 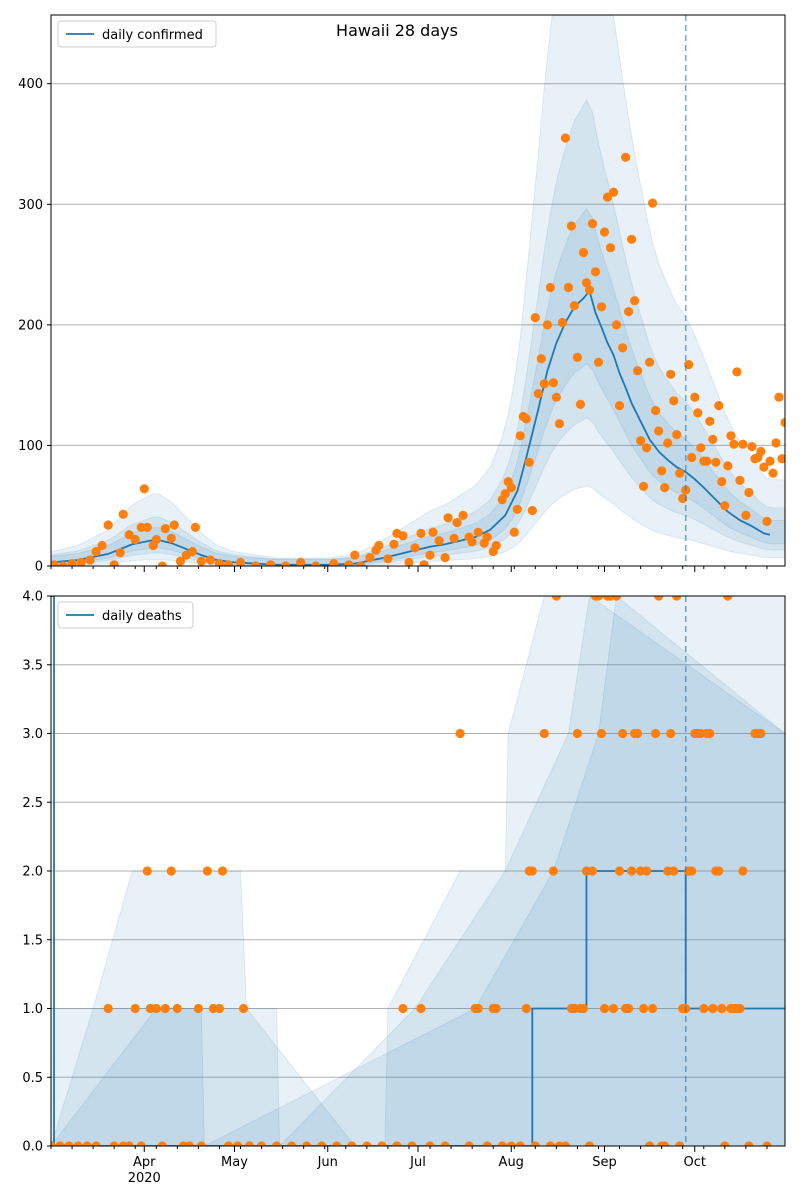 What do you see at coordinates (604, 1162) in the screenshot?
I see `x-tick-label: Sep` at bounding box center [604, 1162].